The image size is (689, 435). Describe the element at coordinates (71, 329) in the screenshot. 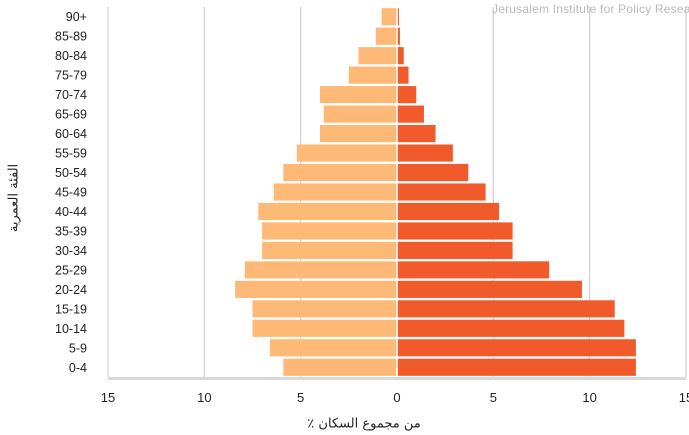

I see `y-tick-label-10-14: 10-14` at that location.